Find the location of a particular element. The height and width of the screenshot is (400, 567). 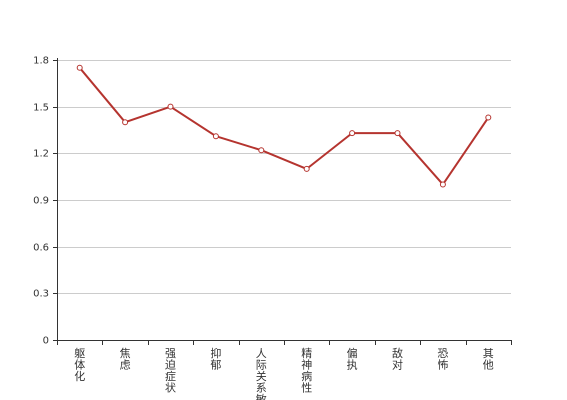

y-tick-label: 0.6 is located at coordinates (41, 248).